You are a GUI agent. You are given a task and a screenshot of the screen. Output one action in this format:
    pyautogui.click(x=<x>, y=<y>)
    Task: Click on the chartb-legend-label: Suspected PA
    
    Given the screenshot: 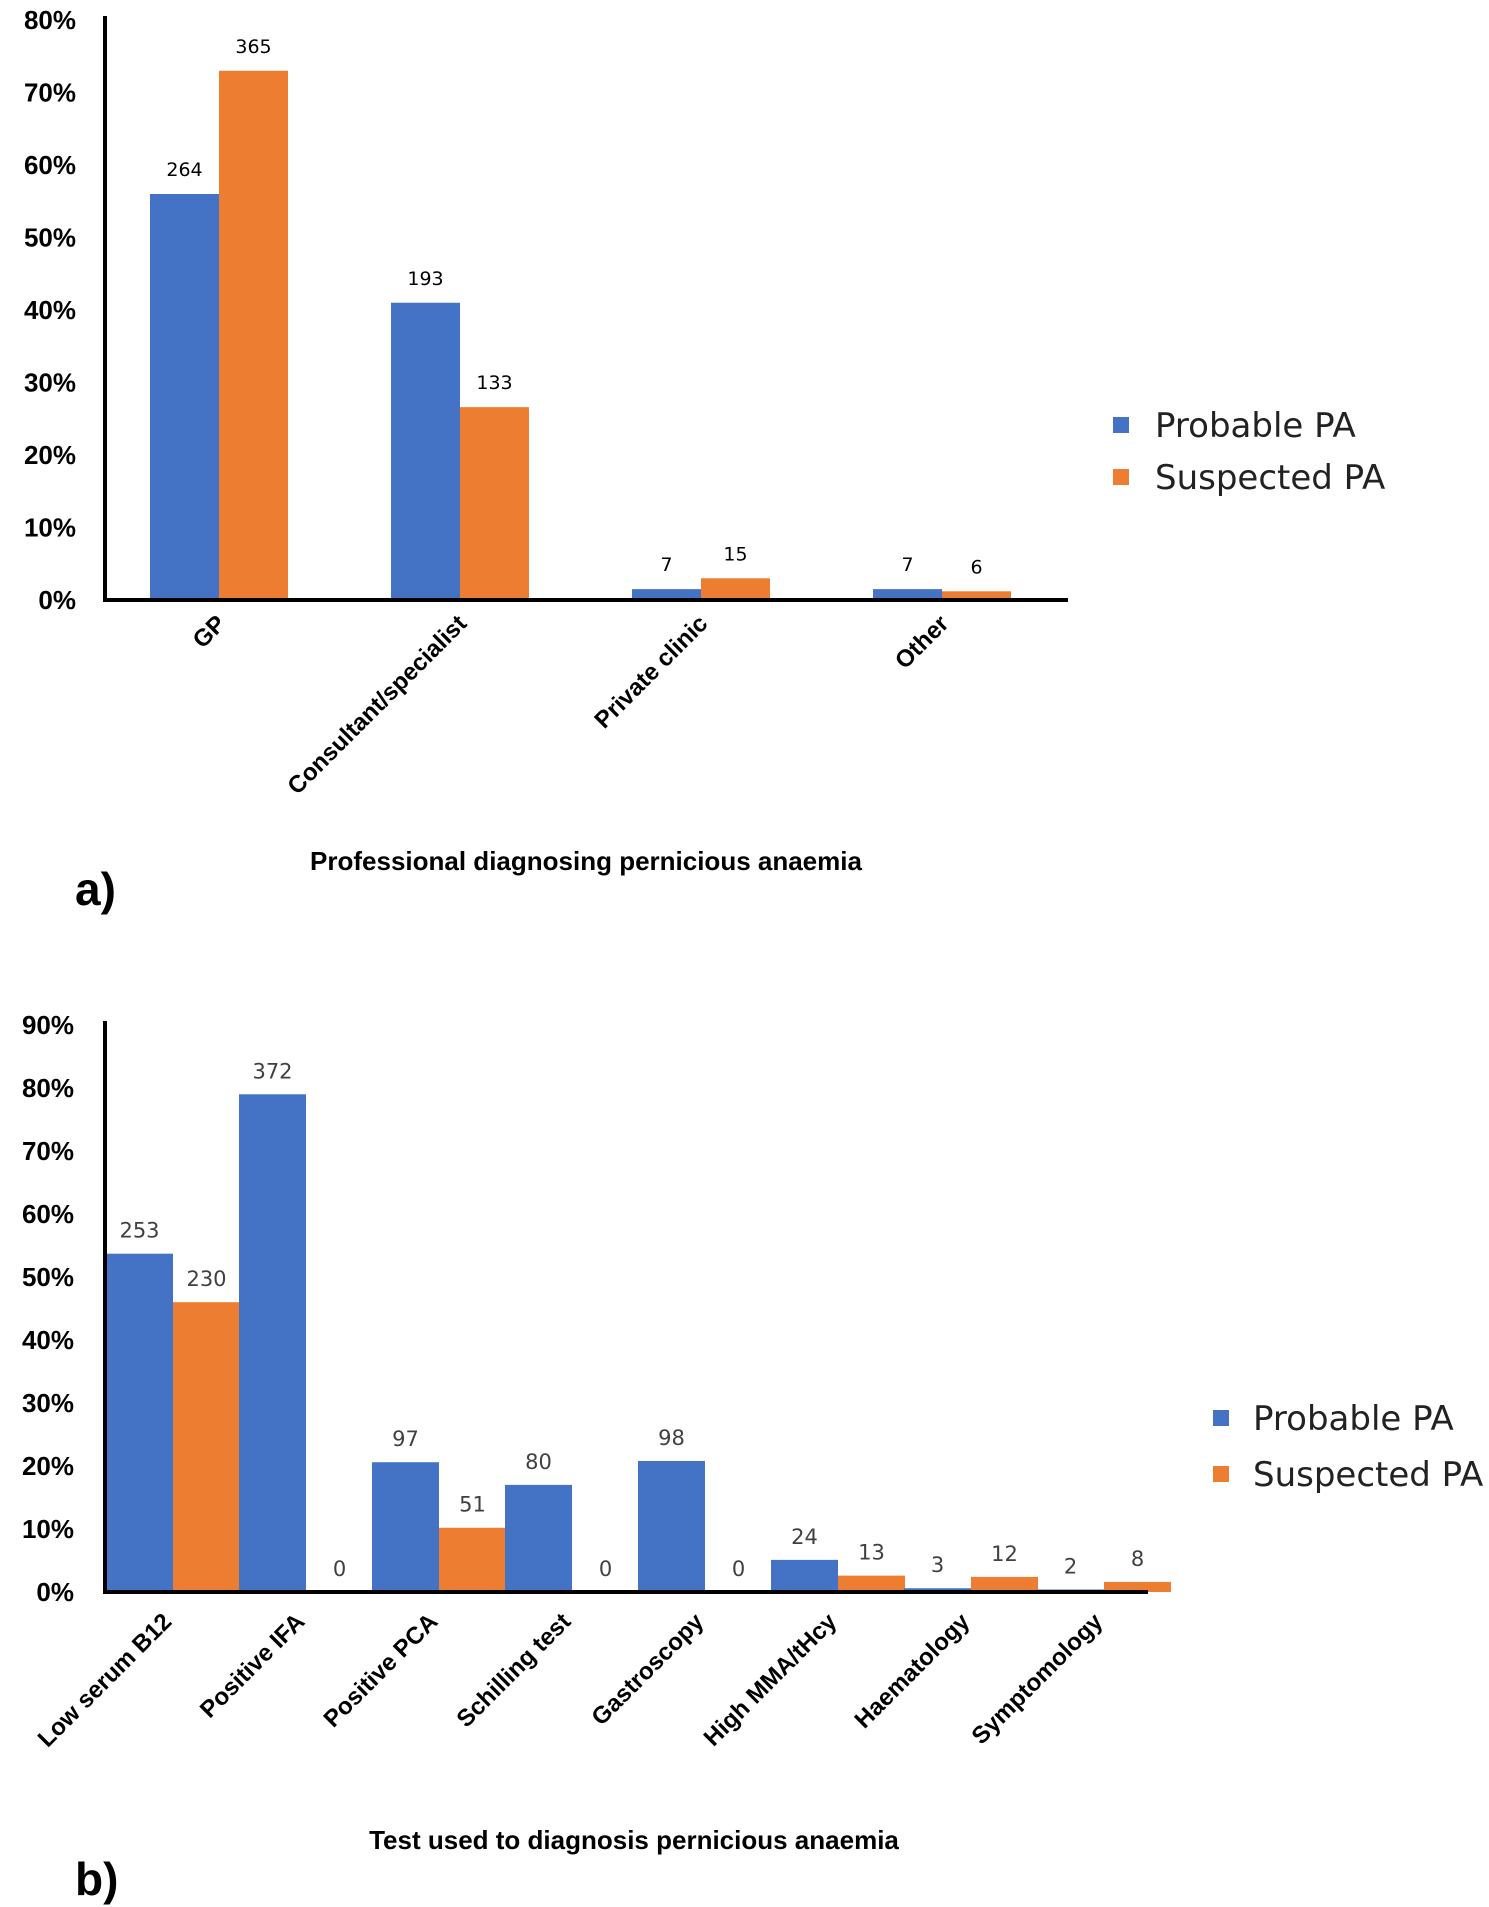 What is the action you would take?
    pyautogui.click(x=1368, y=1475)
    